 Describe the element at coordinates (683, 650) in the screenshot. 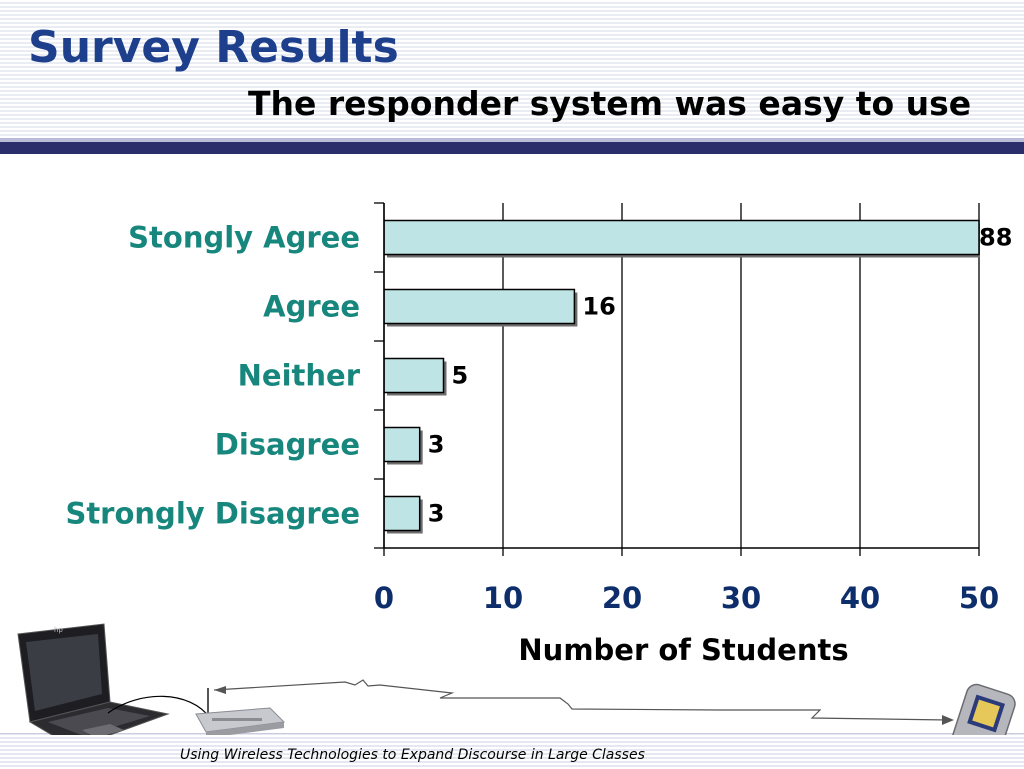

I see `x-axis-title: Number of Students` at that location.